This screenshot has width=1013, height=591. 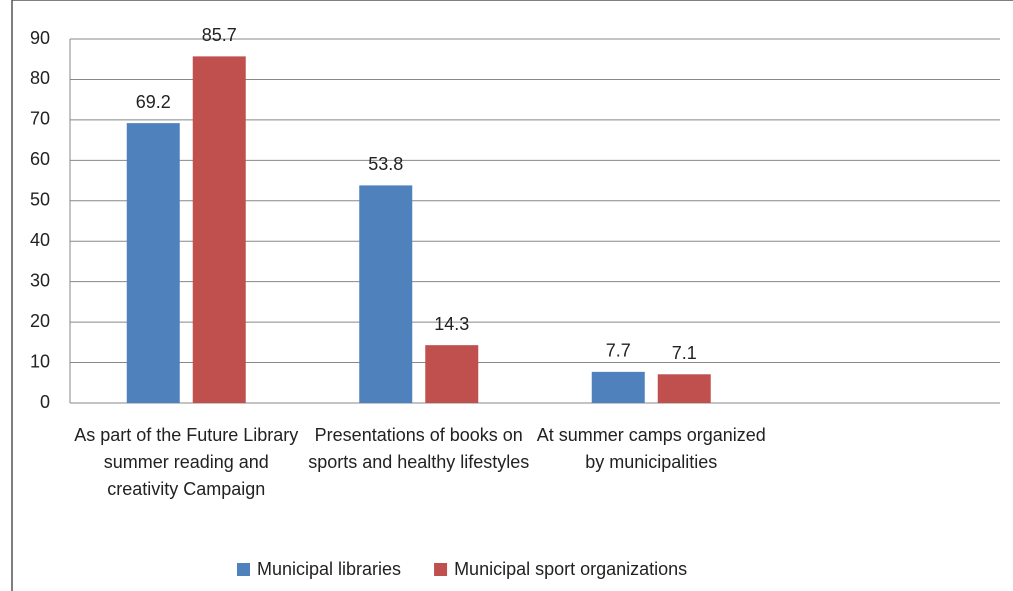 What do you see at coordinates (451, 324) in the screenshot?
I see `value-label: 14.3` at bounding box center [451, 324].